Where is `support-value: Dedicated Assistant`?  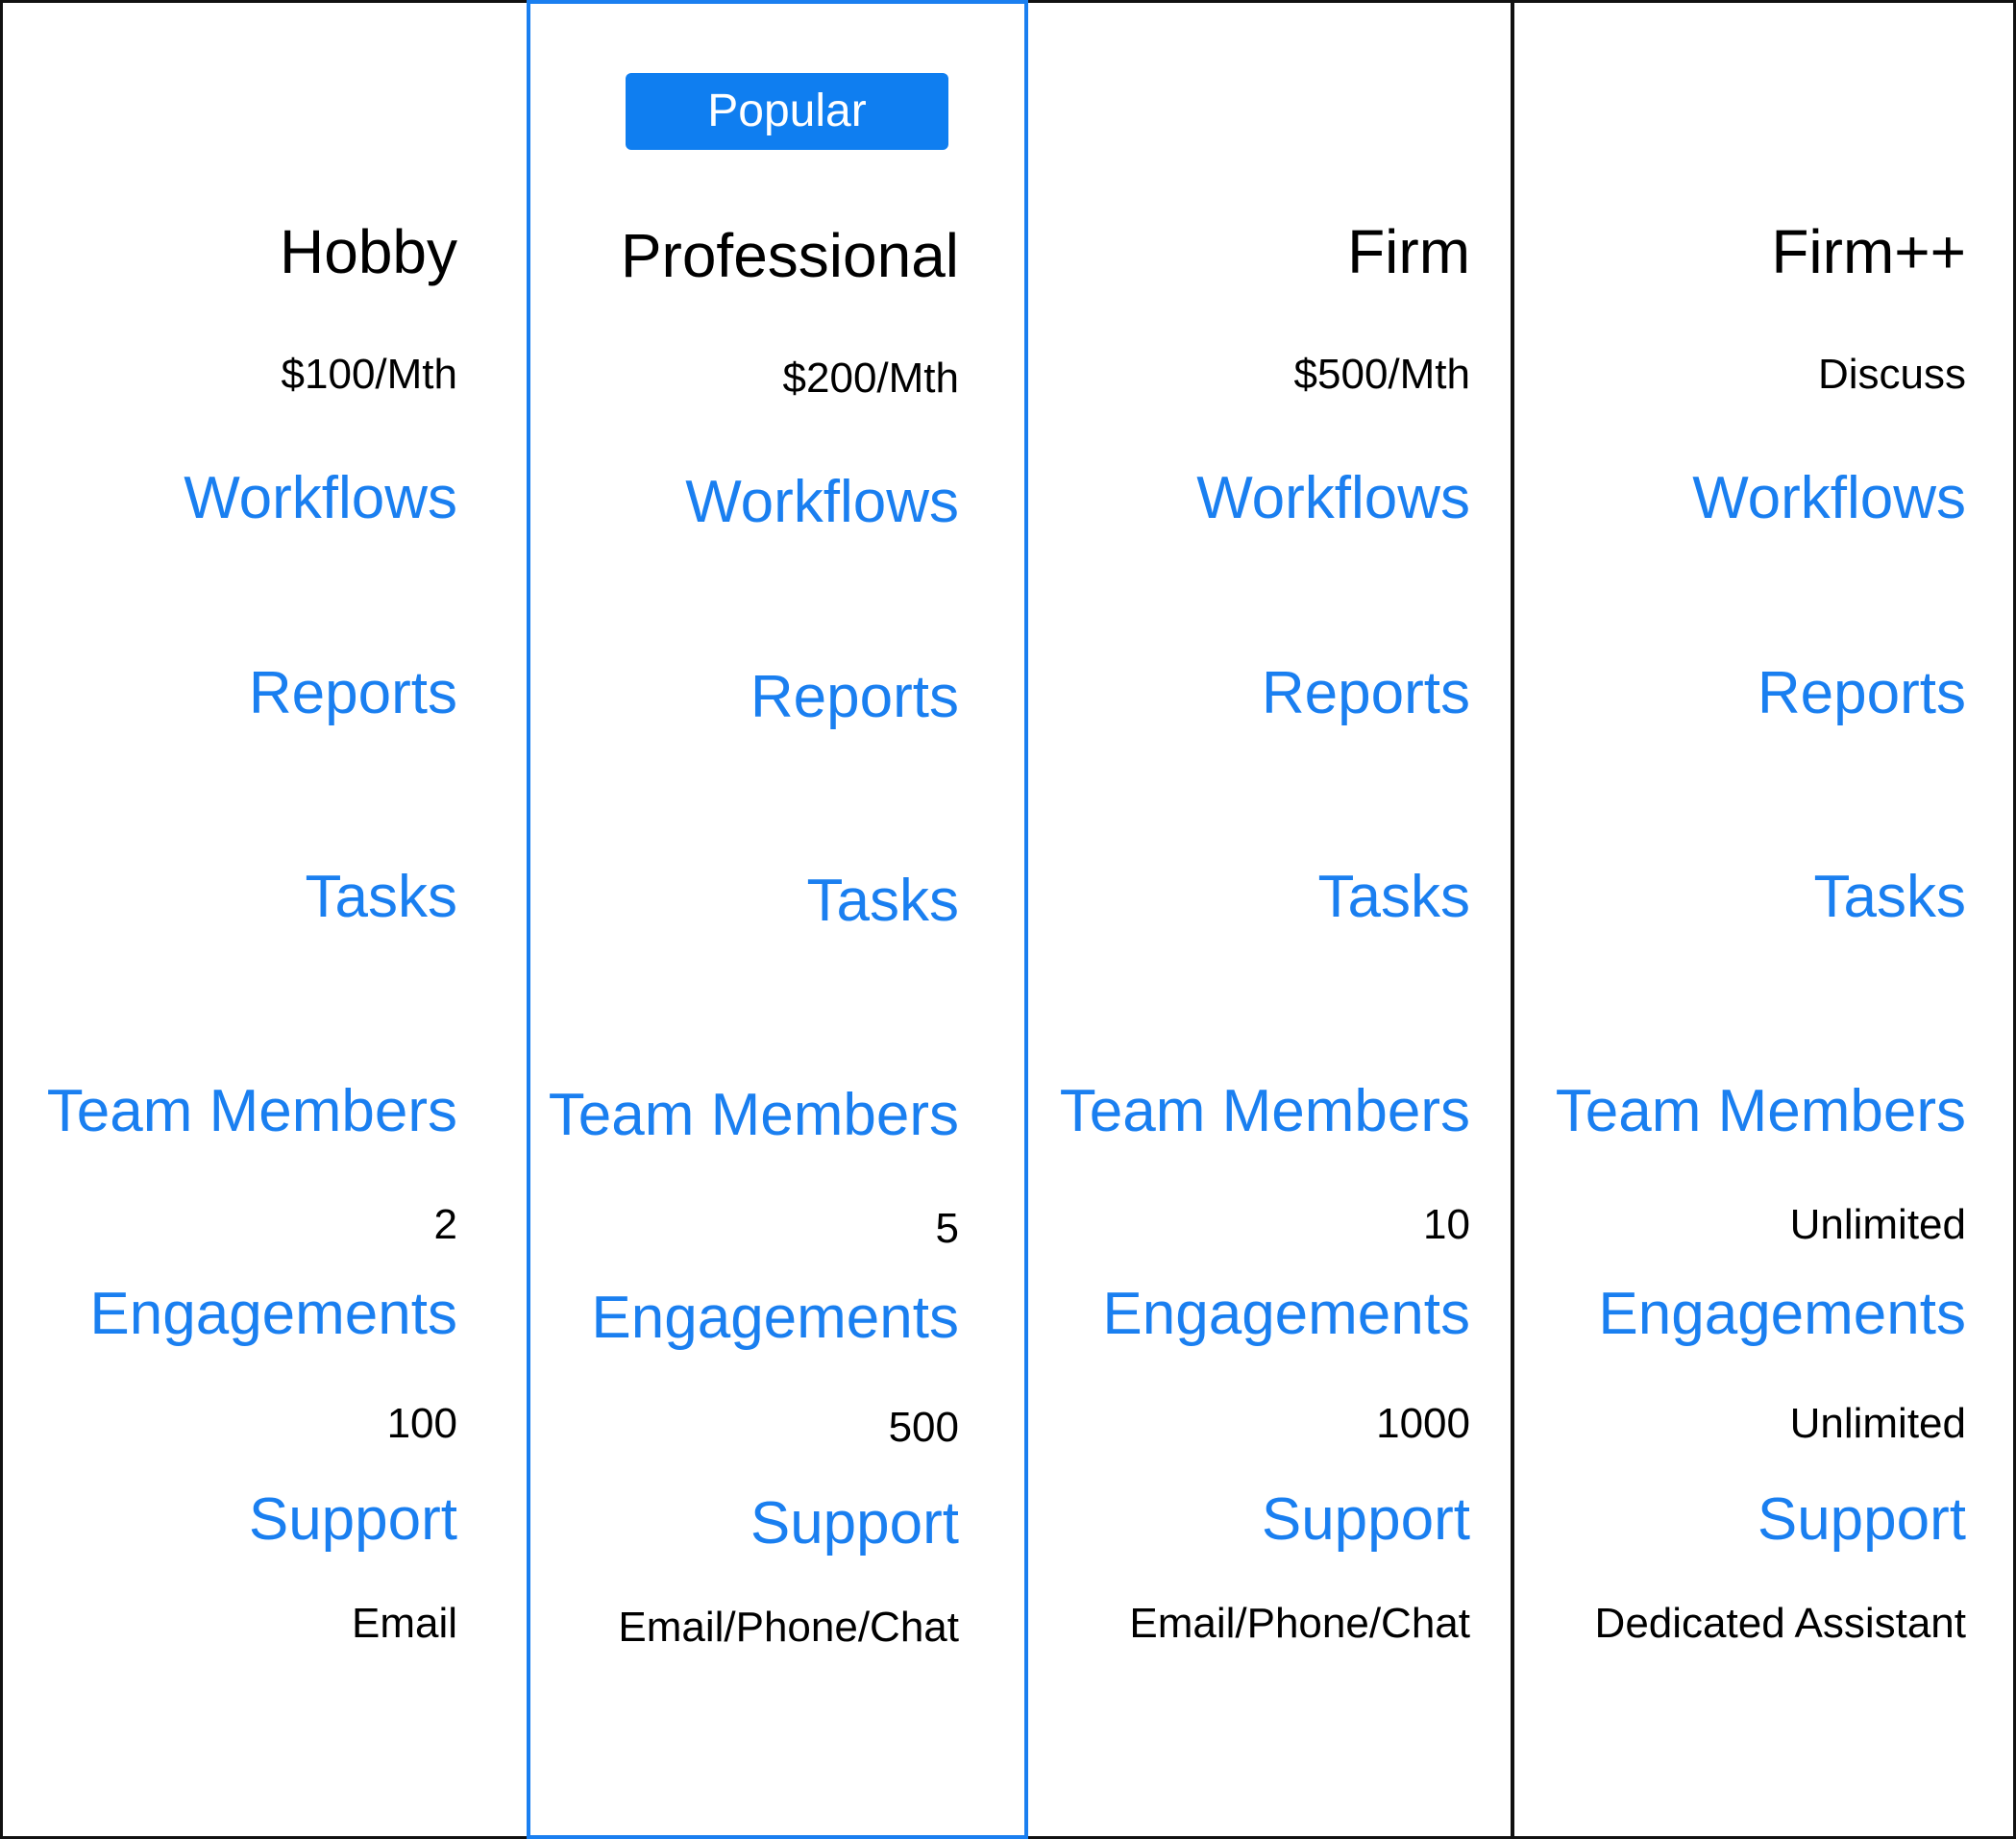 support-value: Dedicated Assistant is located at coordinates (1780, 1624).